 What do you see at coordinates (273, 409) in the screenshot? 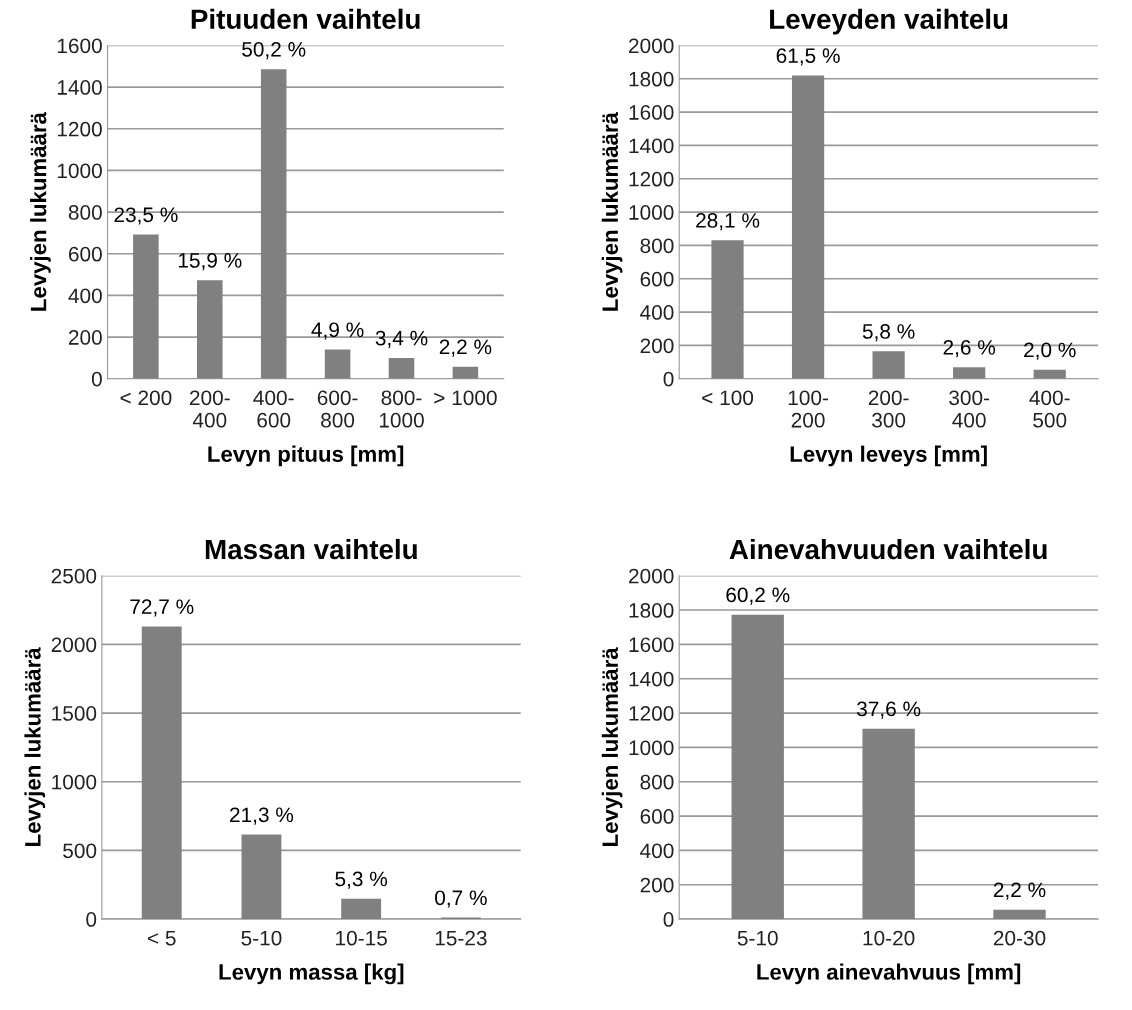
I see `x-tick-label: 400- 600` at bounding box center [273, 409].